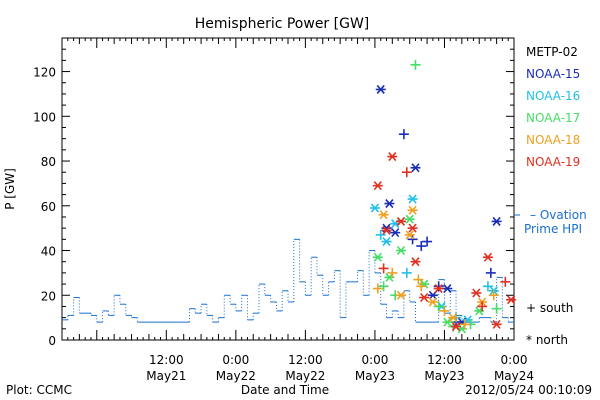  I want to click on legend-noaa-16: NOAA-16, so click(553, 96).